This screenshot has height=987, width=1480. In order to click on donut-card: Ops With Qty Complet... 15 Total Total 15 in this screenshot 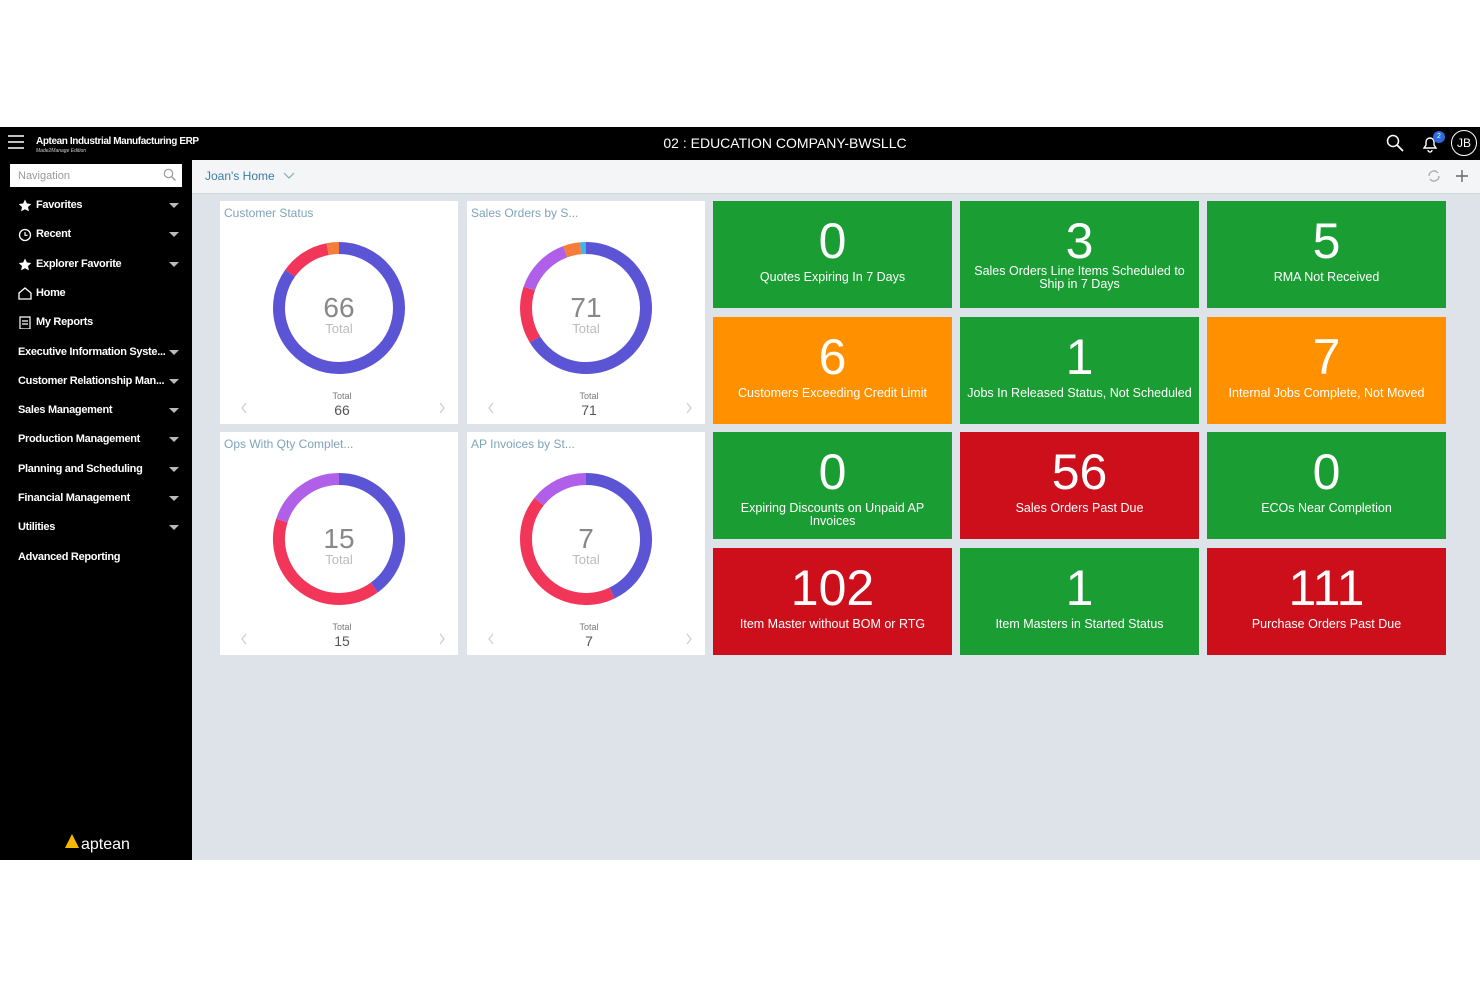, I will do `click(339, 543)`.